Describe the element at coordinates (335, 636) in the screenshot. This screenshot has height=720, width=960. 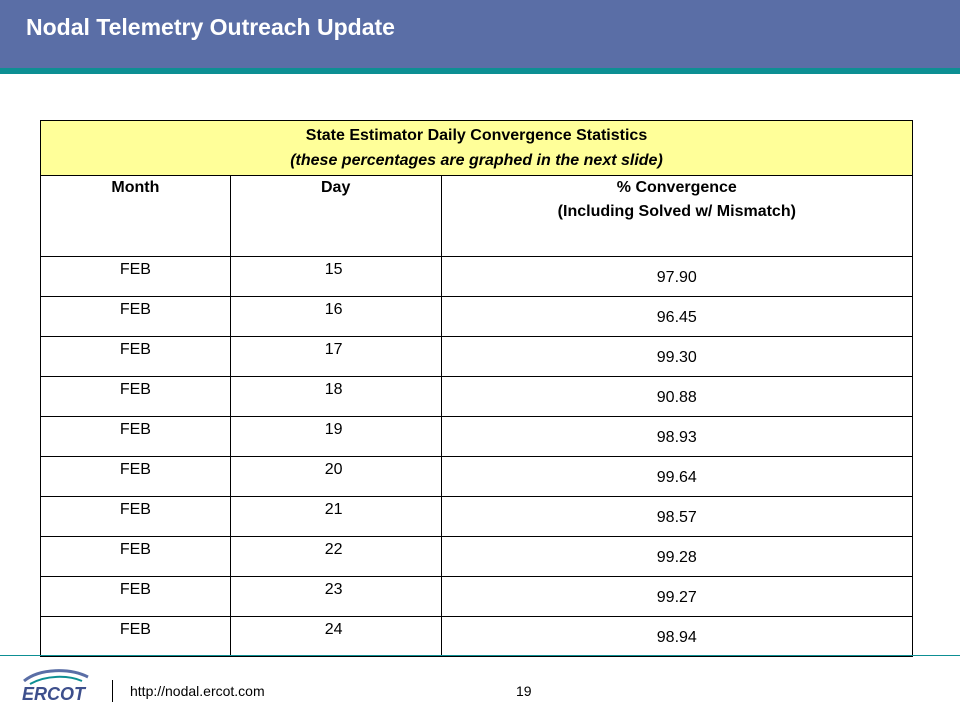
I see `cell-day: 24` at that location.